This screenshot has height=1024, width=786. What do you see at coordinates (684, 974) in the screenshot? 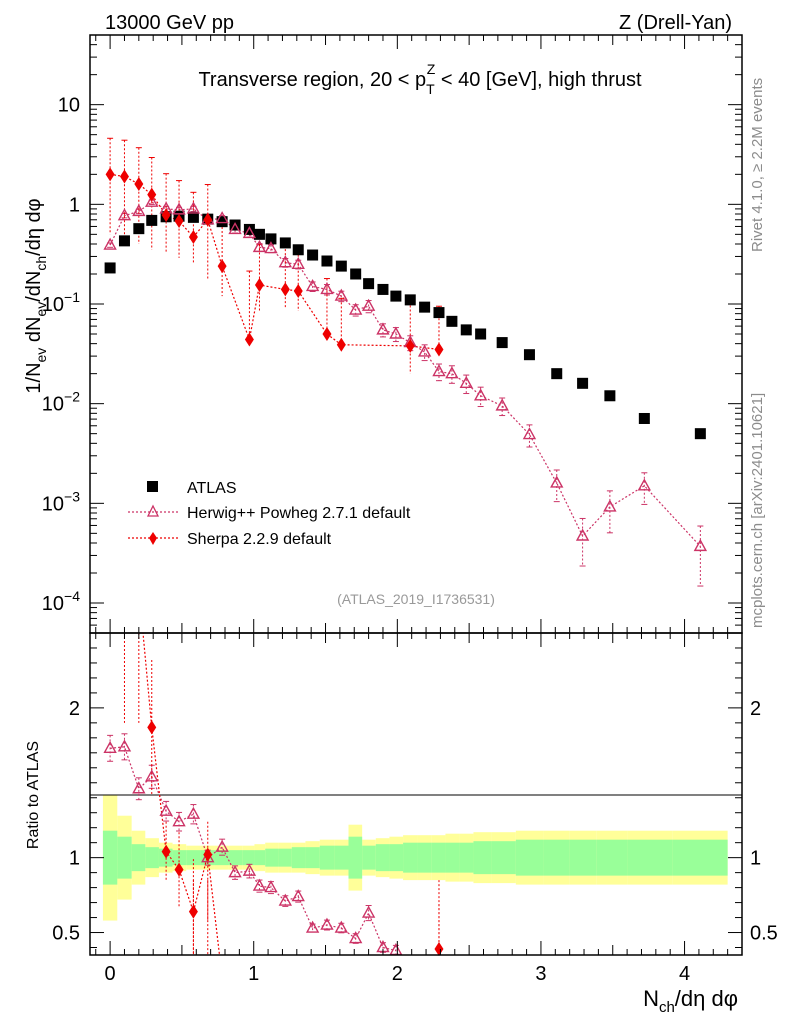
I see `ratio-xtick-label: 4` at bounding box center [684, 974].